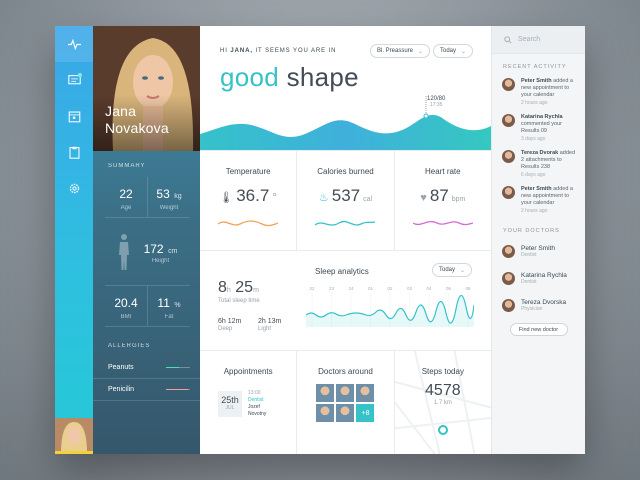 The width and height of the screenshot is (640, 480). Describe the element at coordinates (538, 329) in the screenshot. I see `find-new-doctor-button: Find new doctor` at that location.